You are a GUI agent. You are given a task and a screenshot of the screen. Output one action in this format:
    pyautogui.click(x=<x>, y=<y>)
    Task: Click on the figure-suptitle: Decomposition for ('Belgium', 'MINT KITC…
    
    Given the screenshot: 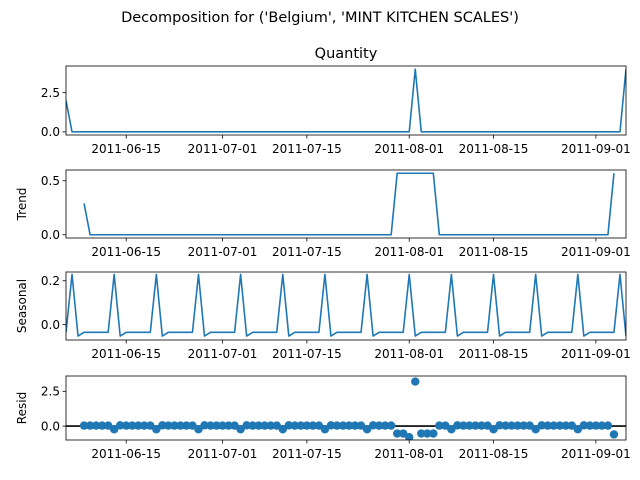 What is the action you would take?
    pyautogui.click(x=320, y=18)
    